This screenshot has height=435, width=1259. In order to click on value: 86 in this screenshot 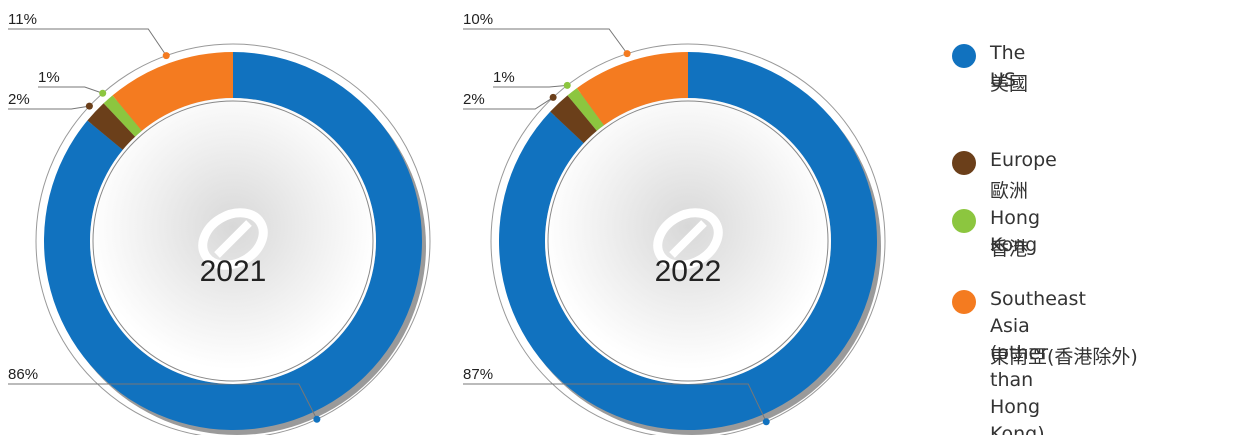, I will do `click(16, 374)`.